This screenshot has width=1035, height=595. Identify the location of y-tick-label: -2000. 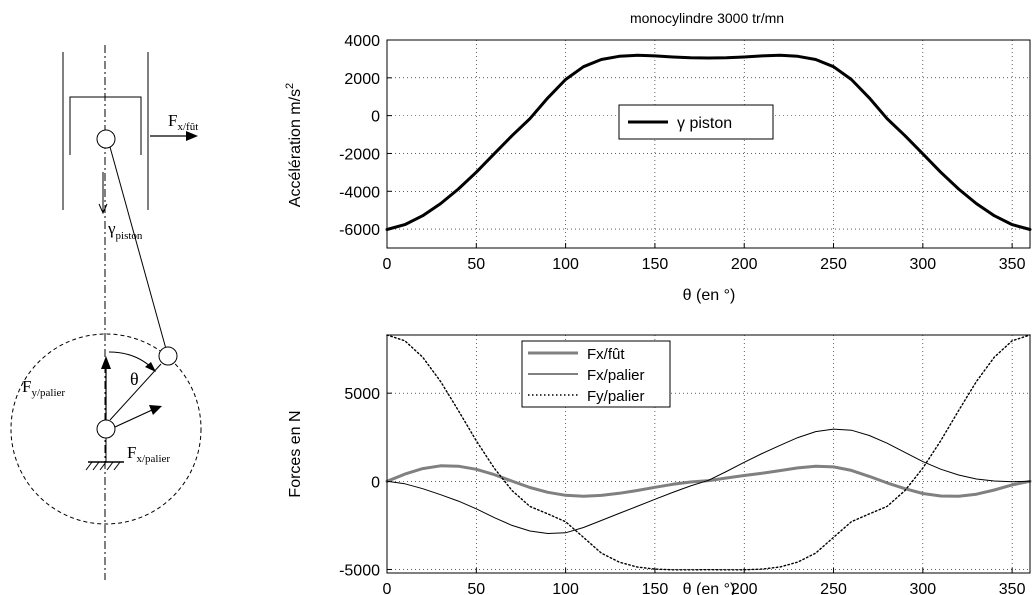
(359, 154).